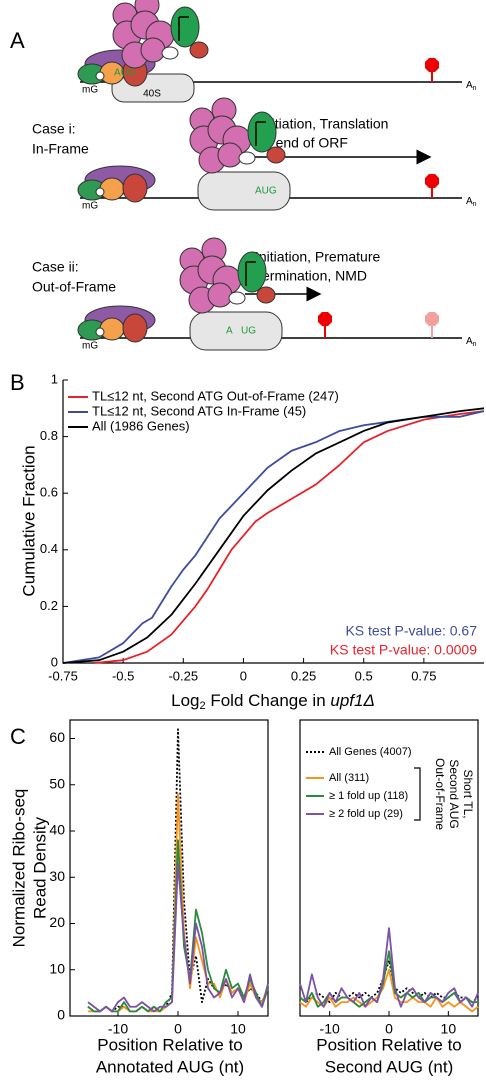 The width and height of the screenshot is (486, 1083). I want to click on x-label-part: Log, so click(185, 700).